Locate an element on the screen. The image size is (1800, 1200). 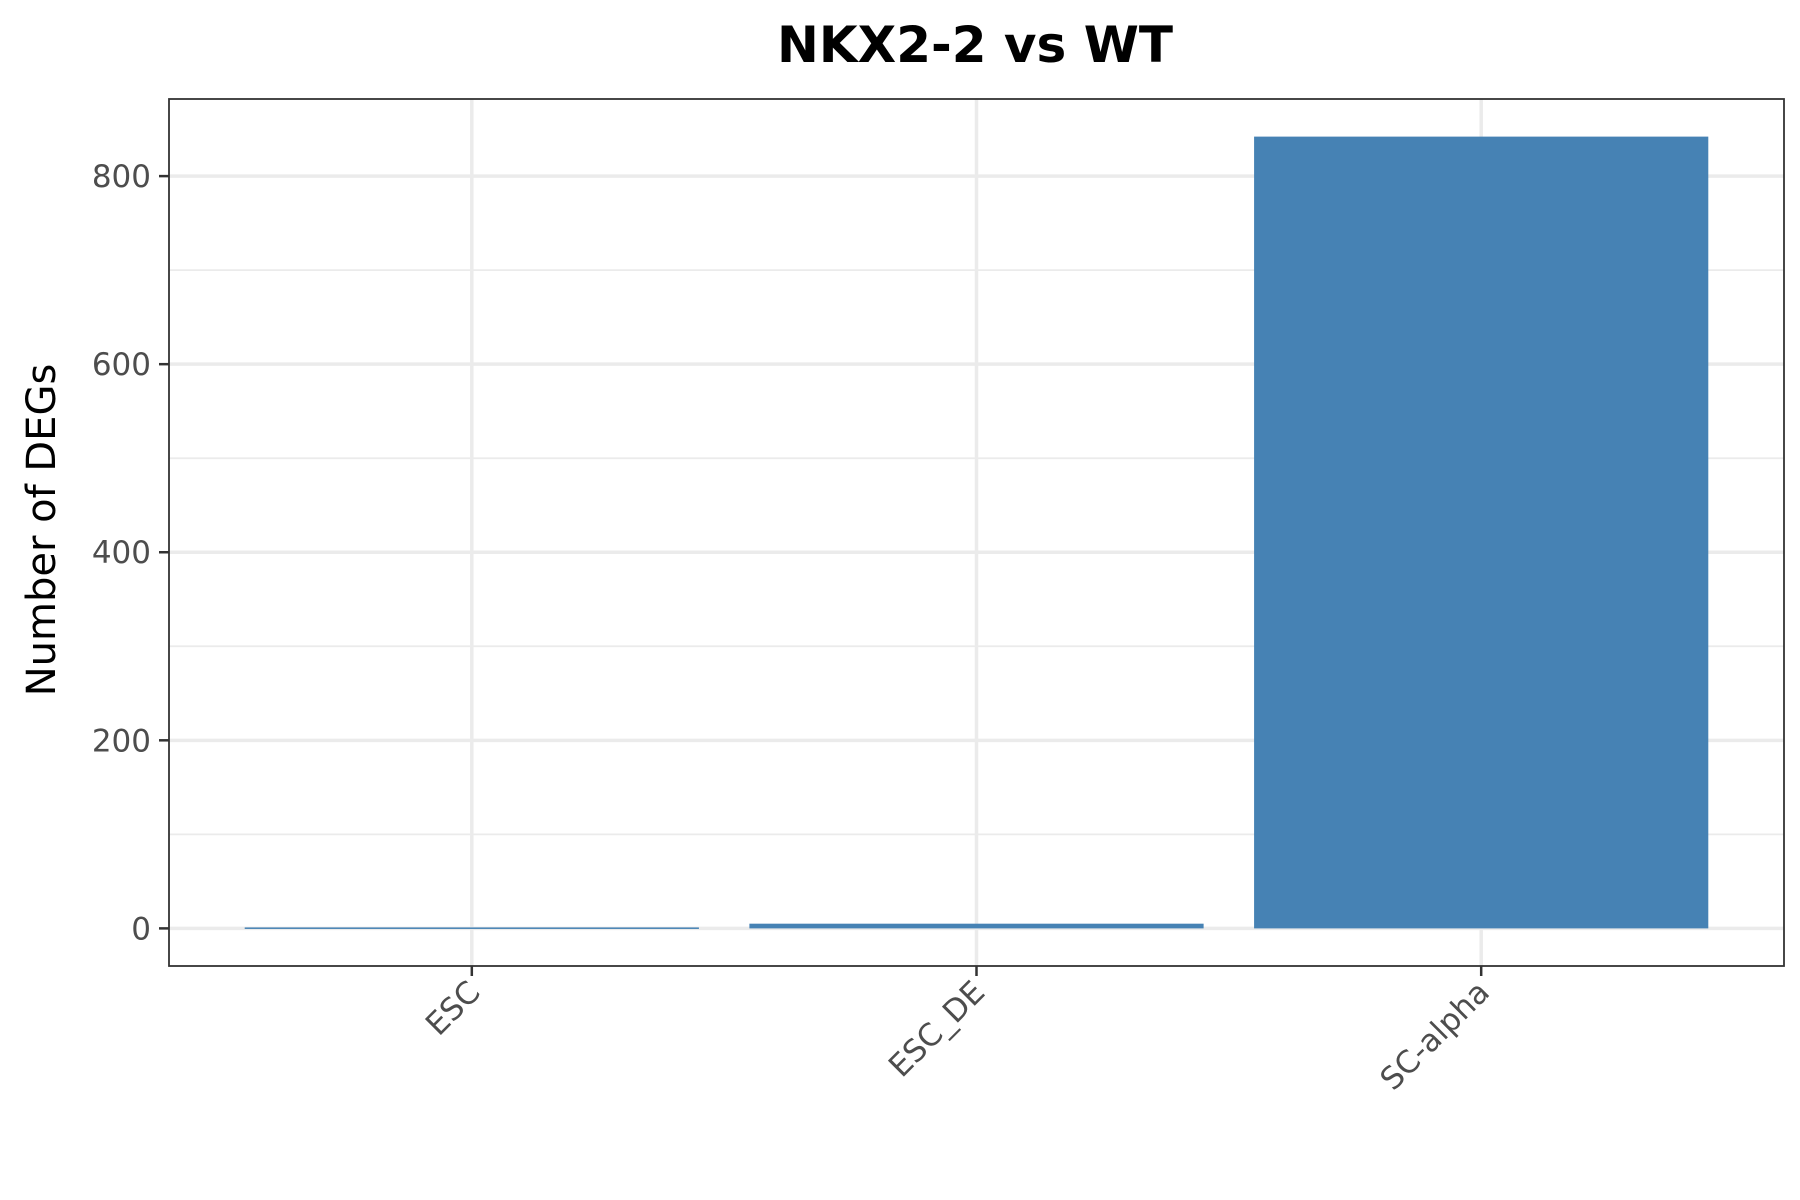
x-tick-label: ESC is located at coordinates (453, 1008).